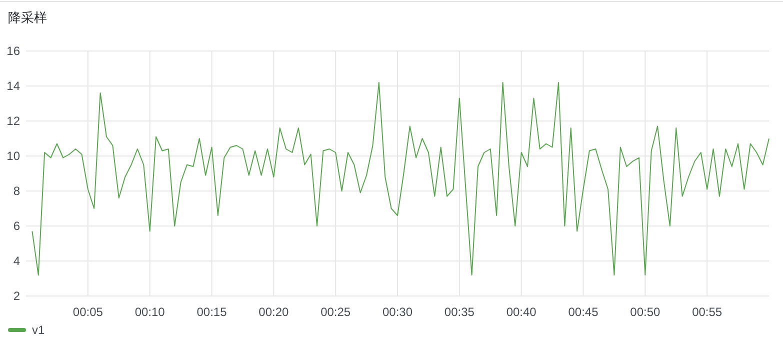  What do you see at coordinates (13, 86) in the screenshot?
I see `y-tick-label: 14` at bounding box center [13, 86].